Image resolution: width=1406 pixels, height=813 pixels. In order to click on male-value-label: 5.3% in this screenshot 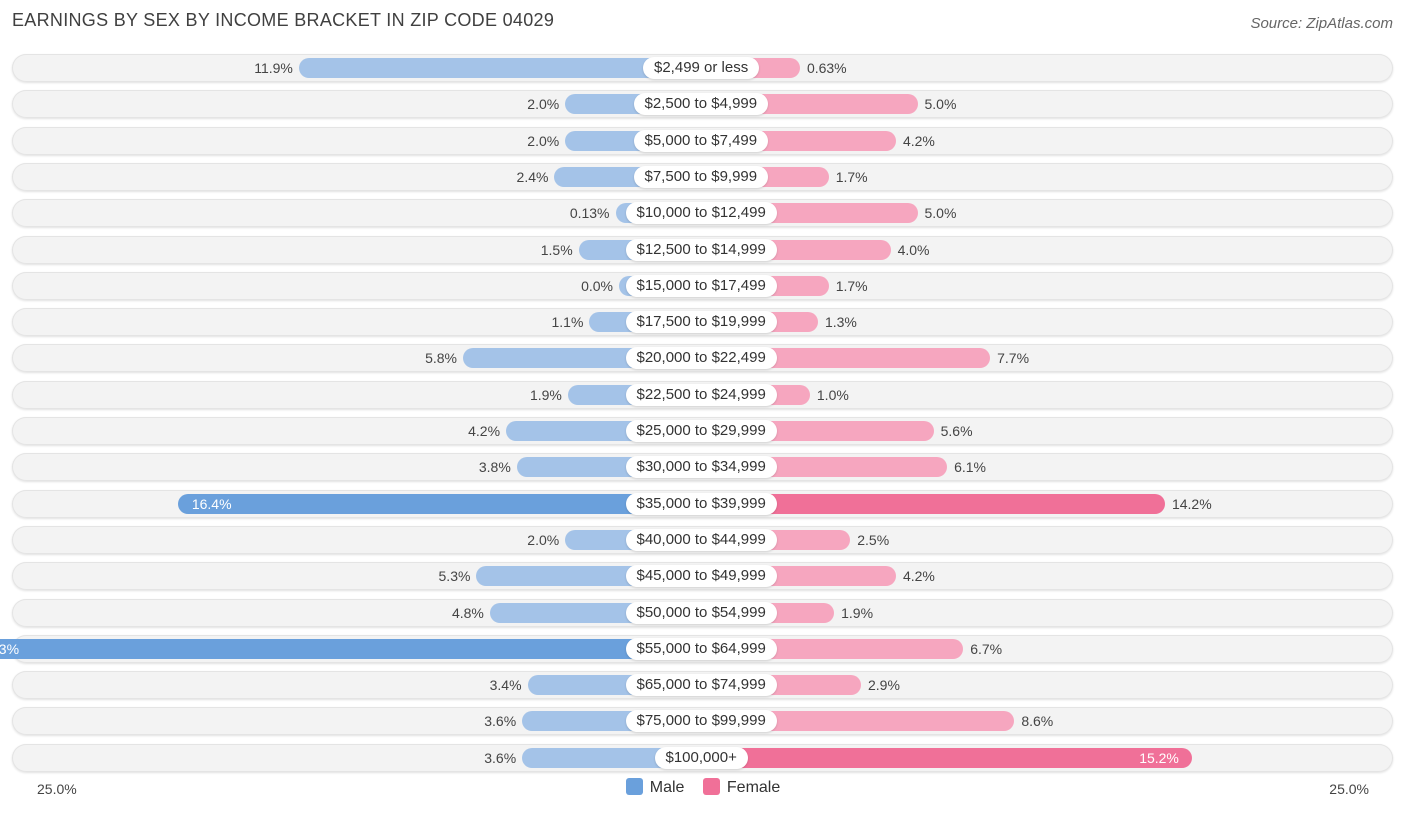, I will do `click(454, 576)`.